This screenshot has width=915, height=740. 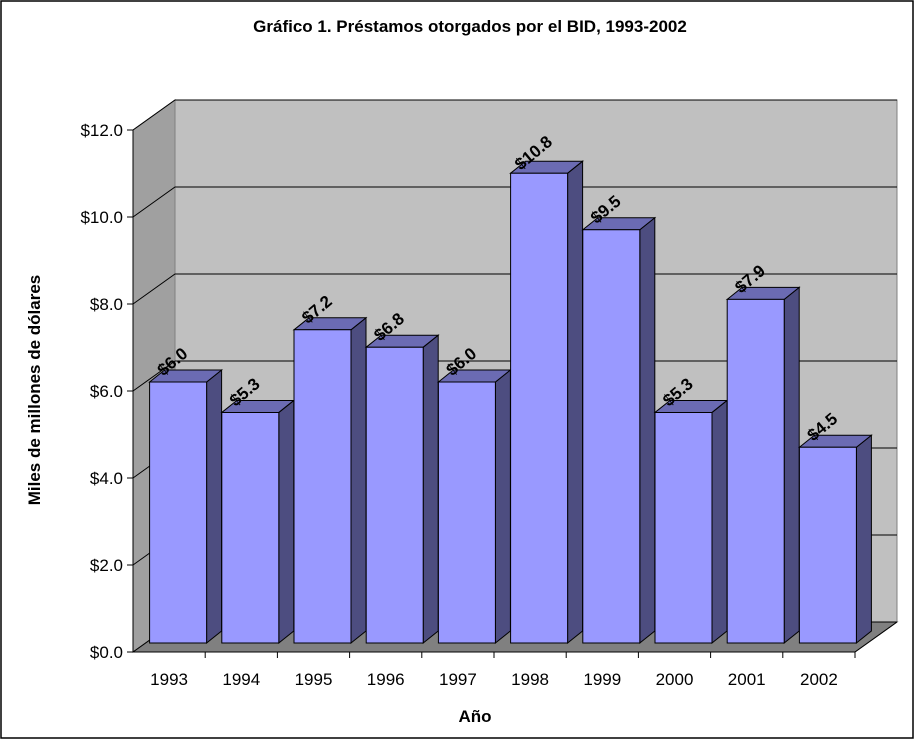 I want to click on y-tick-label: $8.0, so click(x=106, y=304).